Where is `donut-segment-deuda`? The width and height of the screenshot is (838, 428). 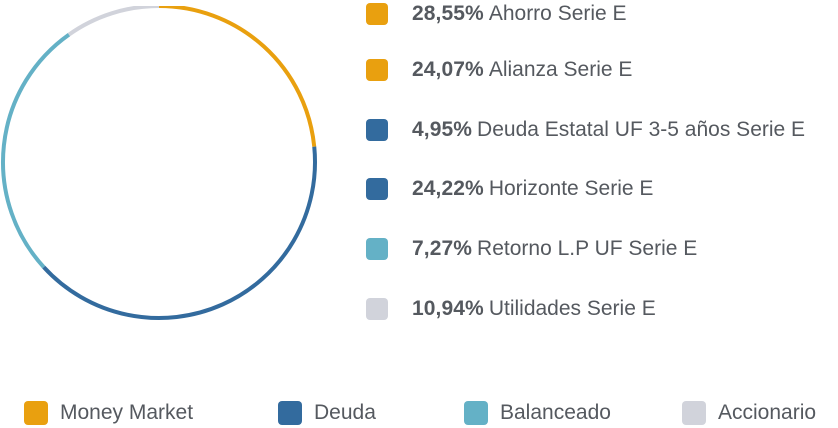
donut-segment-deuda is located at coordinates (179, 233).